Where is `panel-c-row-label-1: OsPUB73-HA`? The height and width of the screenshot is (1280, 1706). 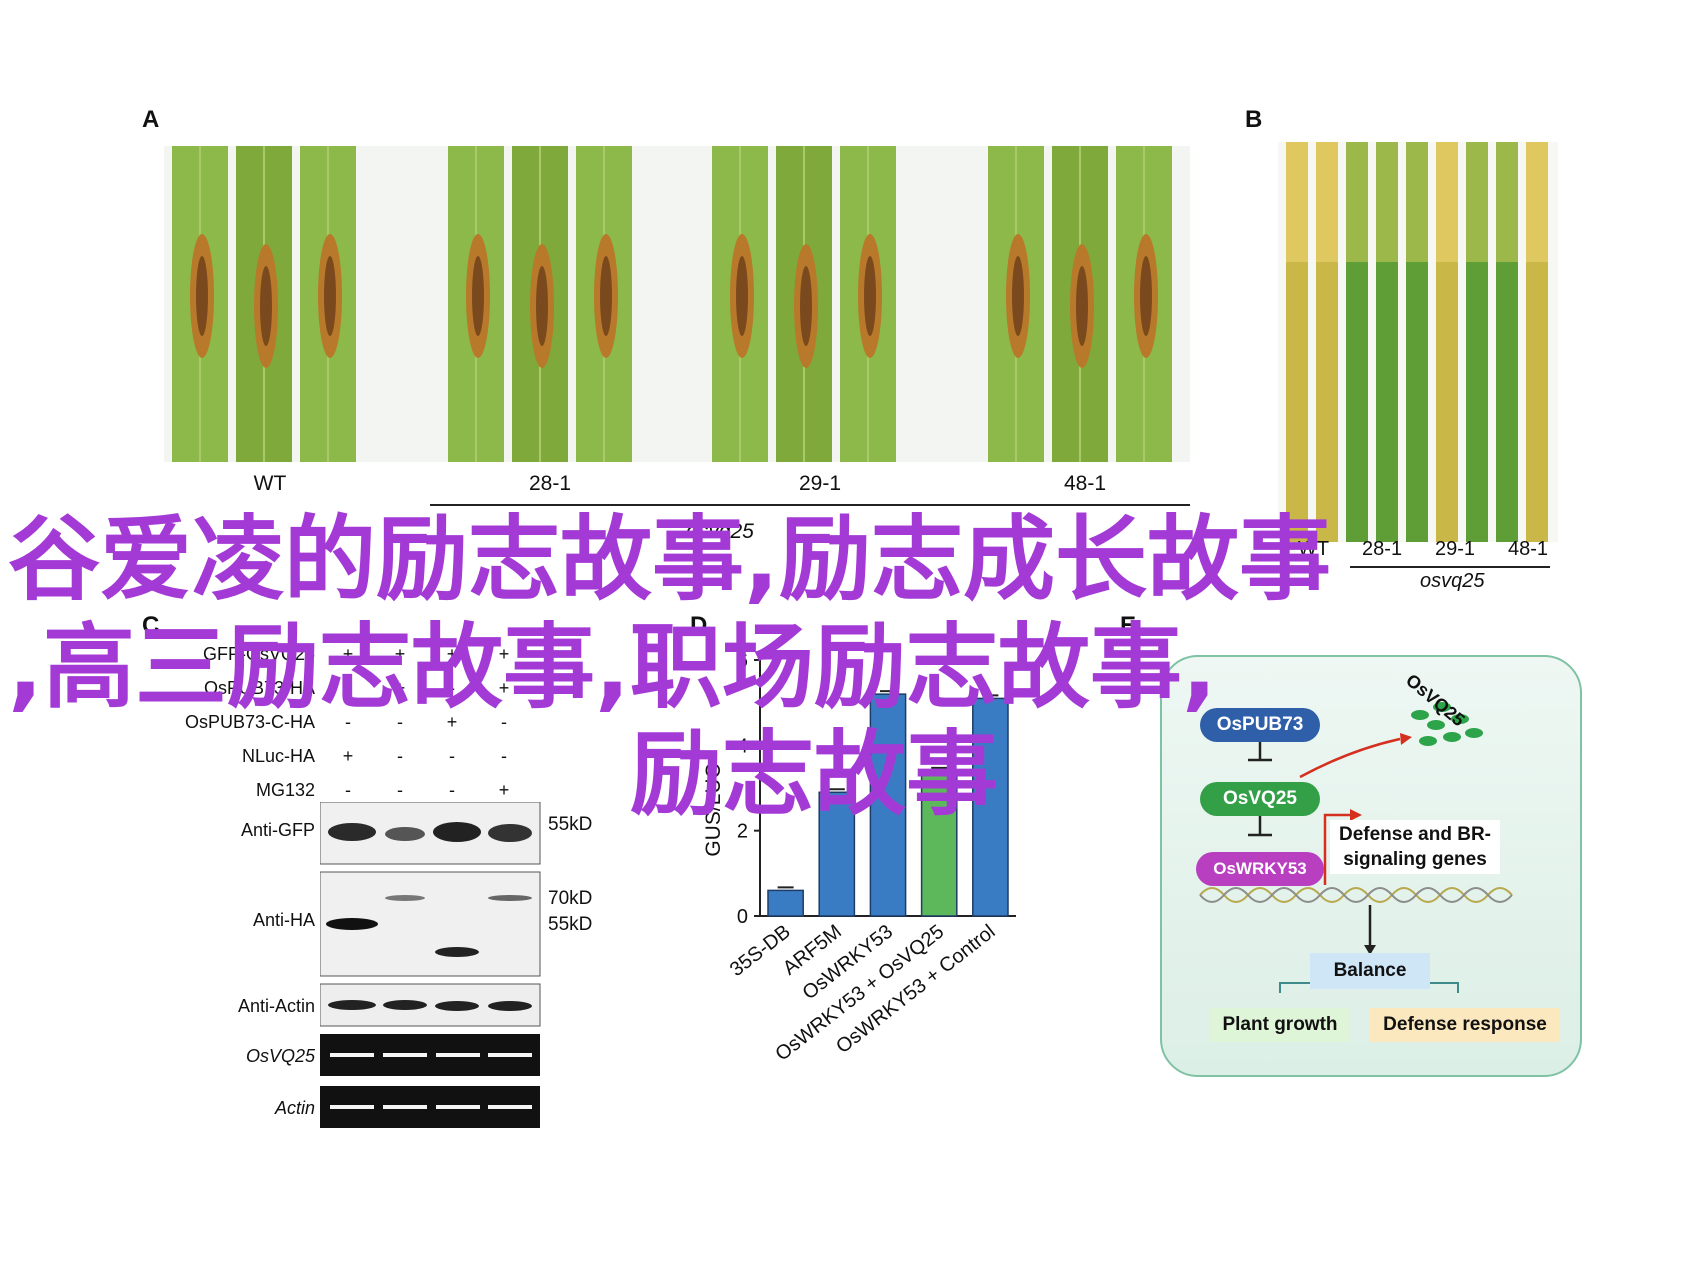
panel-c-row-label-1: OsPUB73-HA is located at coordinates (259, 688).